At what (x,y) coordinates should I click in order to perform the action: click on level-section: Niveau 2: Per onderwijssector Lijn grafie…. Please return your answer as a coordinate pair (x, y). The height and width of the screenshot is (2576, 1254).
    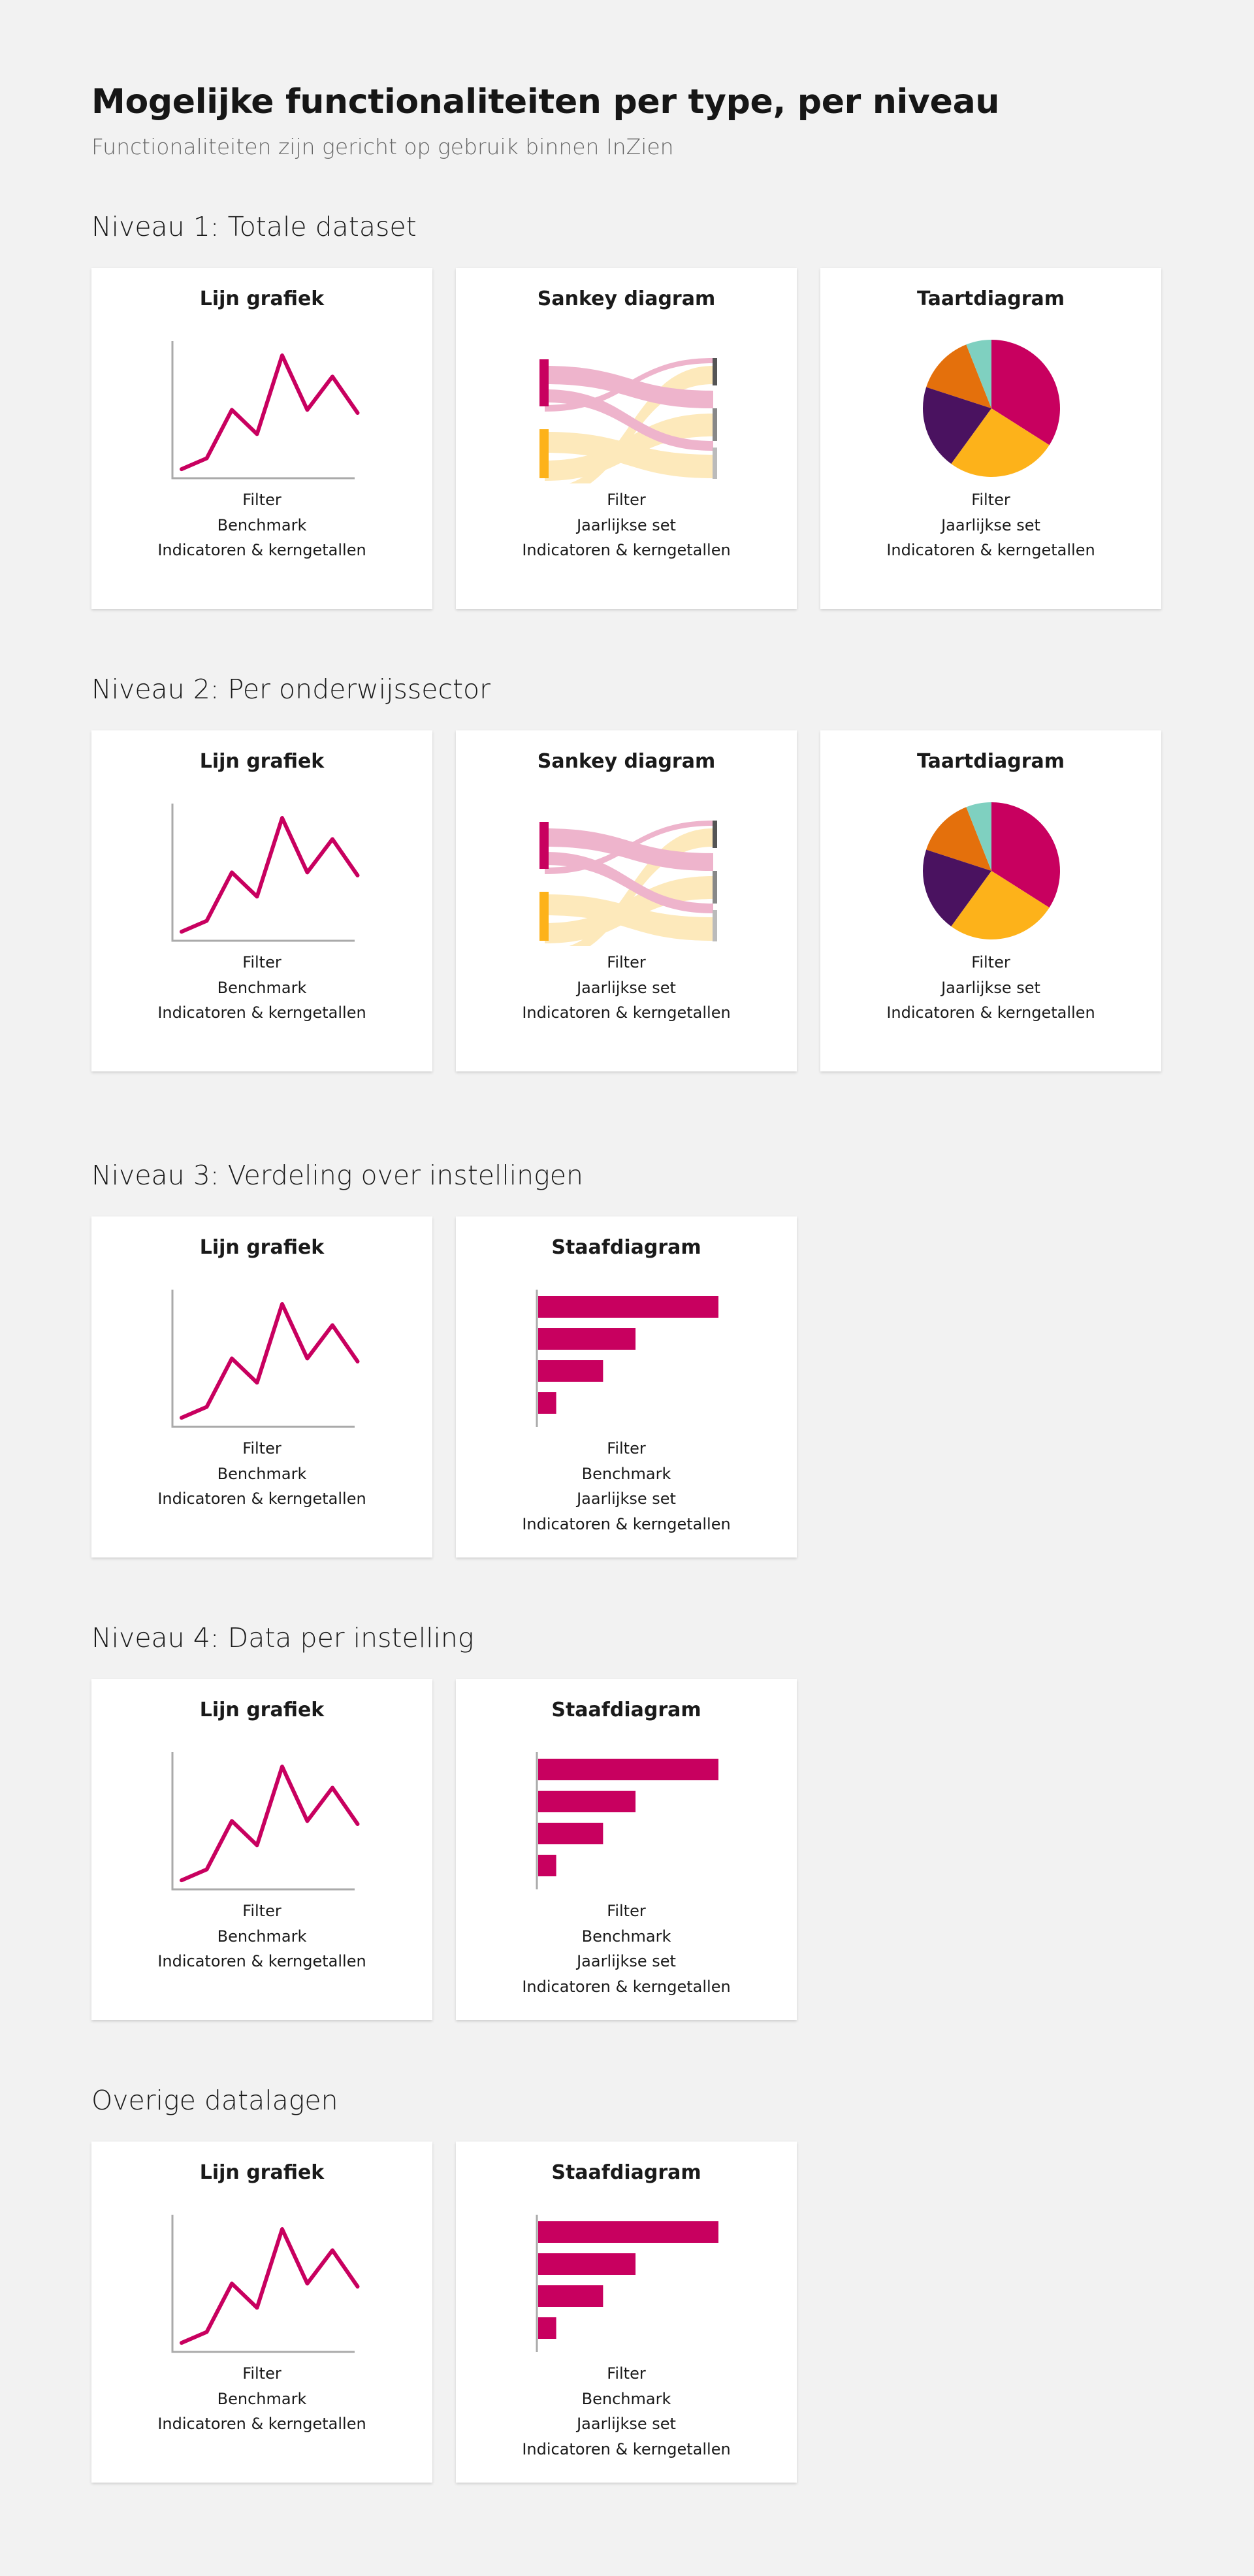
    Looking at the image, I should click on (646, 872).